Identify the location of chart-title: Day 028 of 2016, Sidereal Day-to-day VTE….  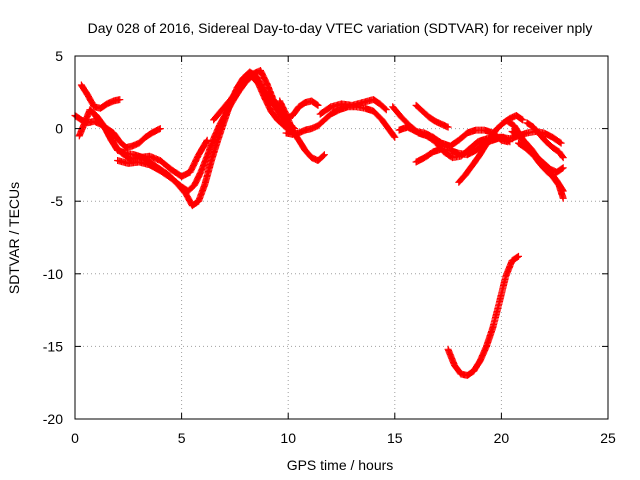
(340, 28).